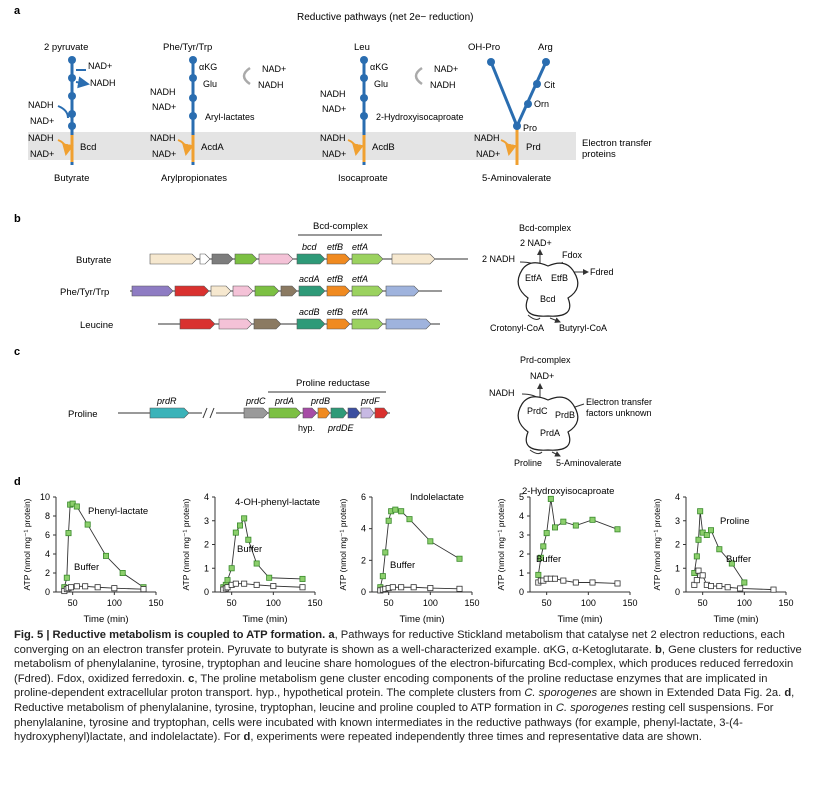  I want to click on proline-reductase-label: Proline reductase, so click(333, 383).